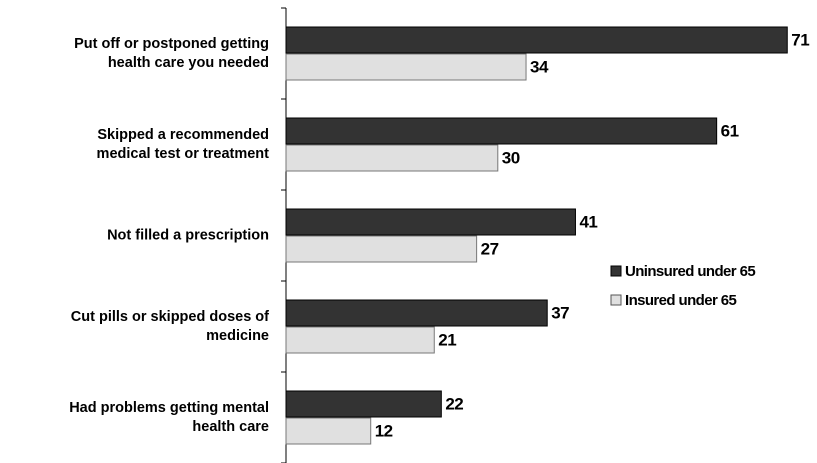  Describe the element at coordinates (588, 221) in the screenshot. I see `value-label: 41` at that location.